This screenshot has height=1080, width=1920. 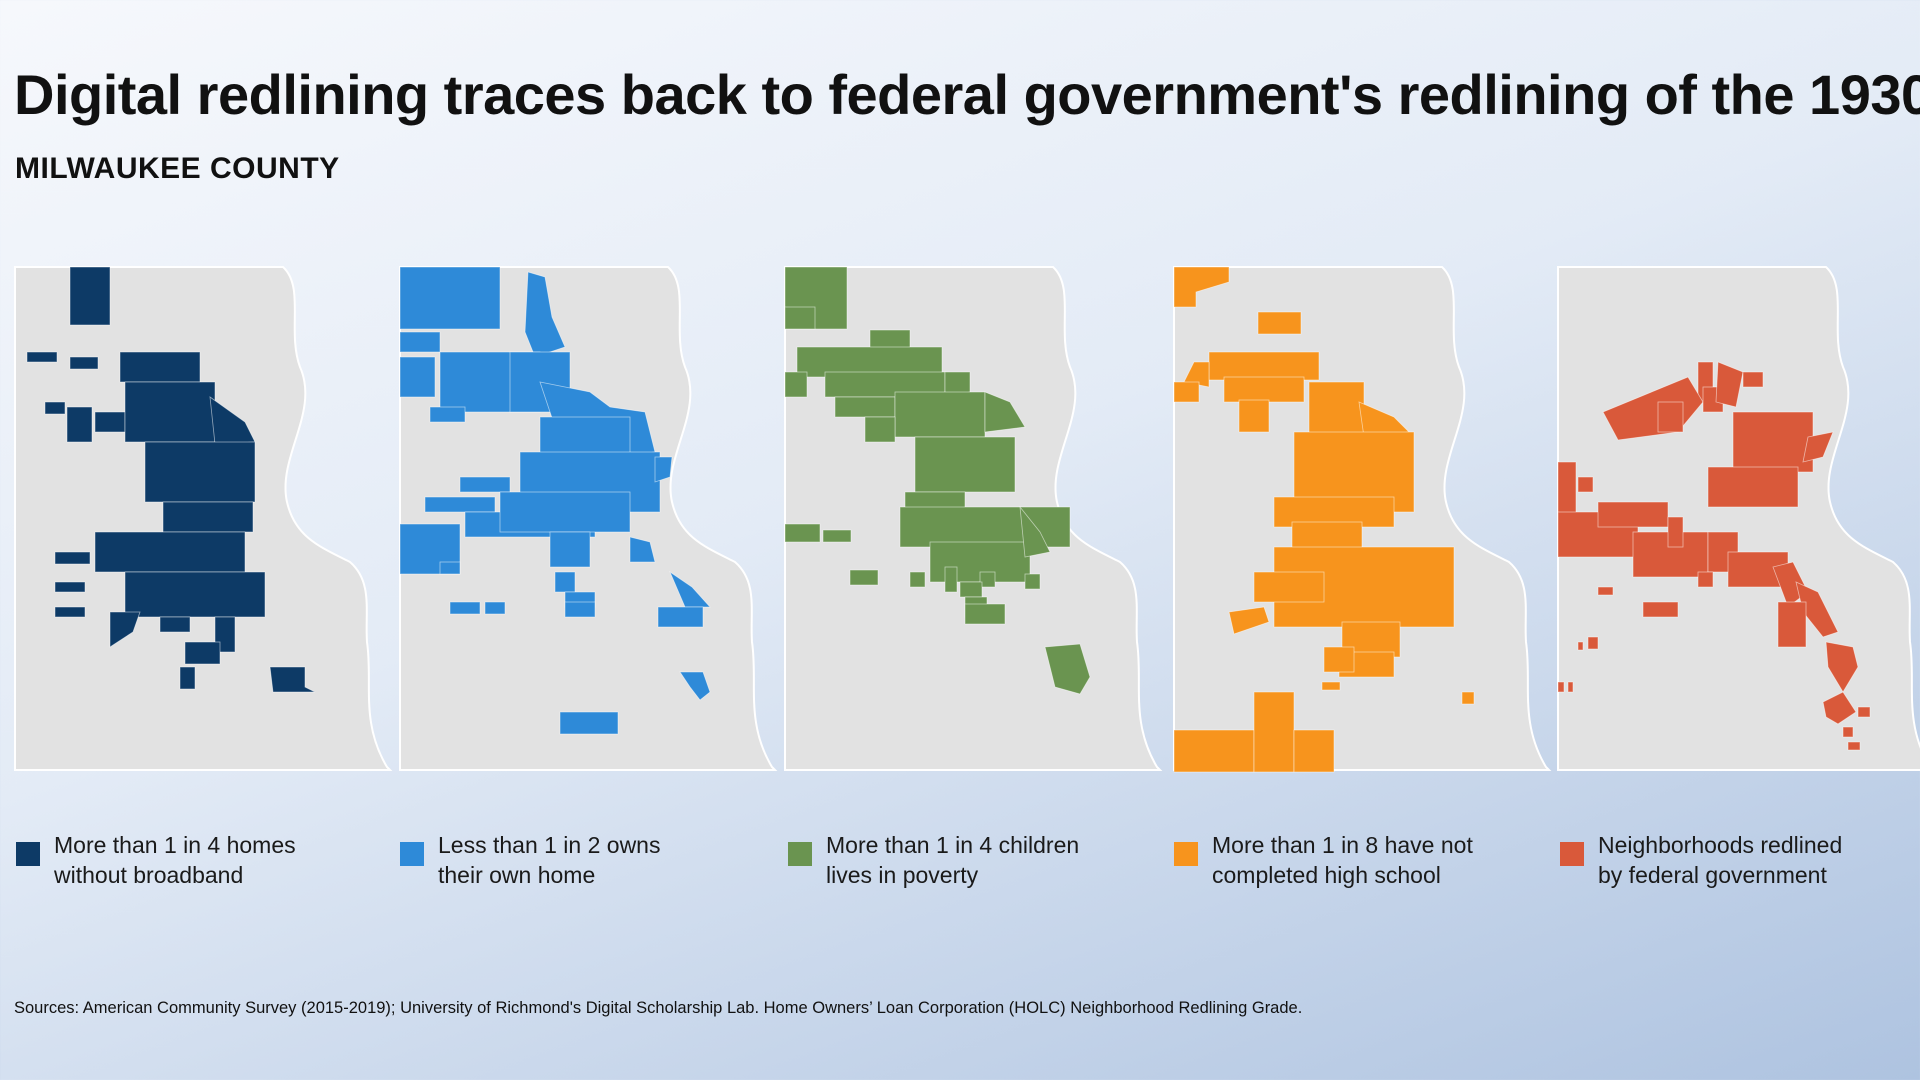 I want to click on map-panel-child-poverty, so click(x=973, y=522).